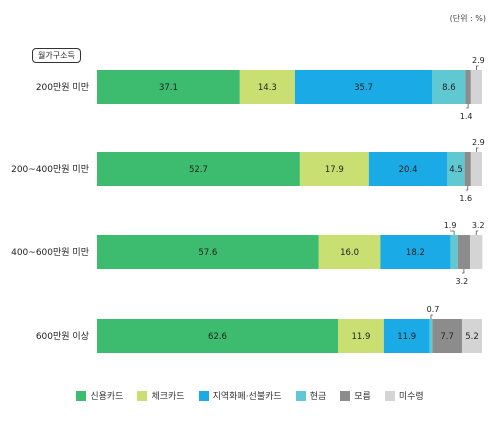  Describe the element at coordinates (318, 397) in the screenshot. I see `legend-label: 현금` at that location.